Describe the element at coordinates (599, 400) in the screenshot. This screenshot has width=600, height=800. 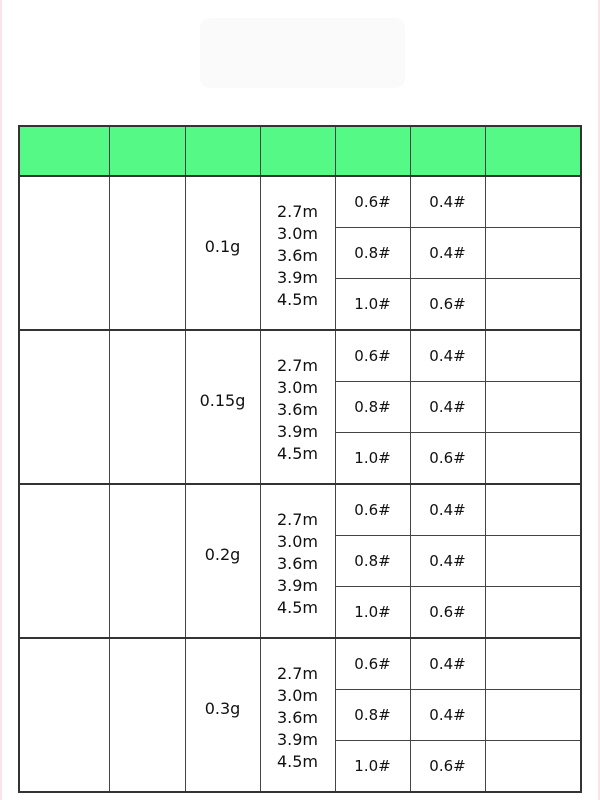
I see `right-edge` at that location.